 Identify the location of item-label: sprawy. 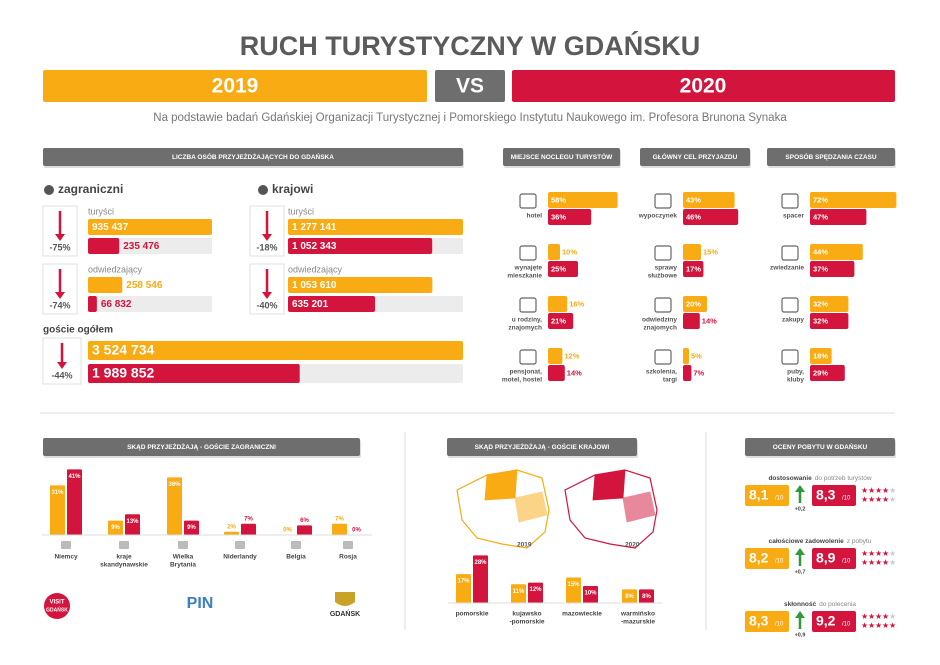
(666, 268).